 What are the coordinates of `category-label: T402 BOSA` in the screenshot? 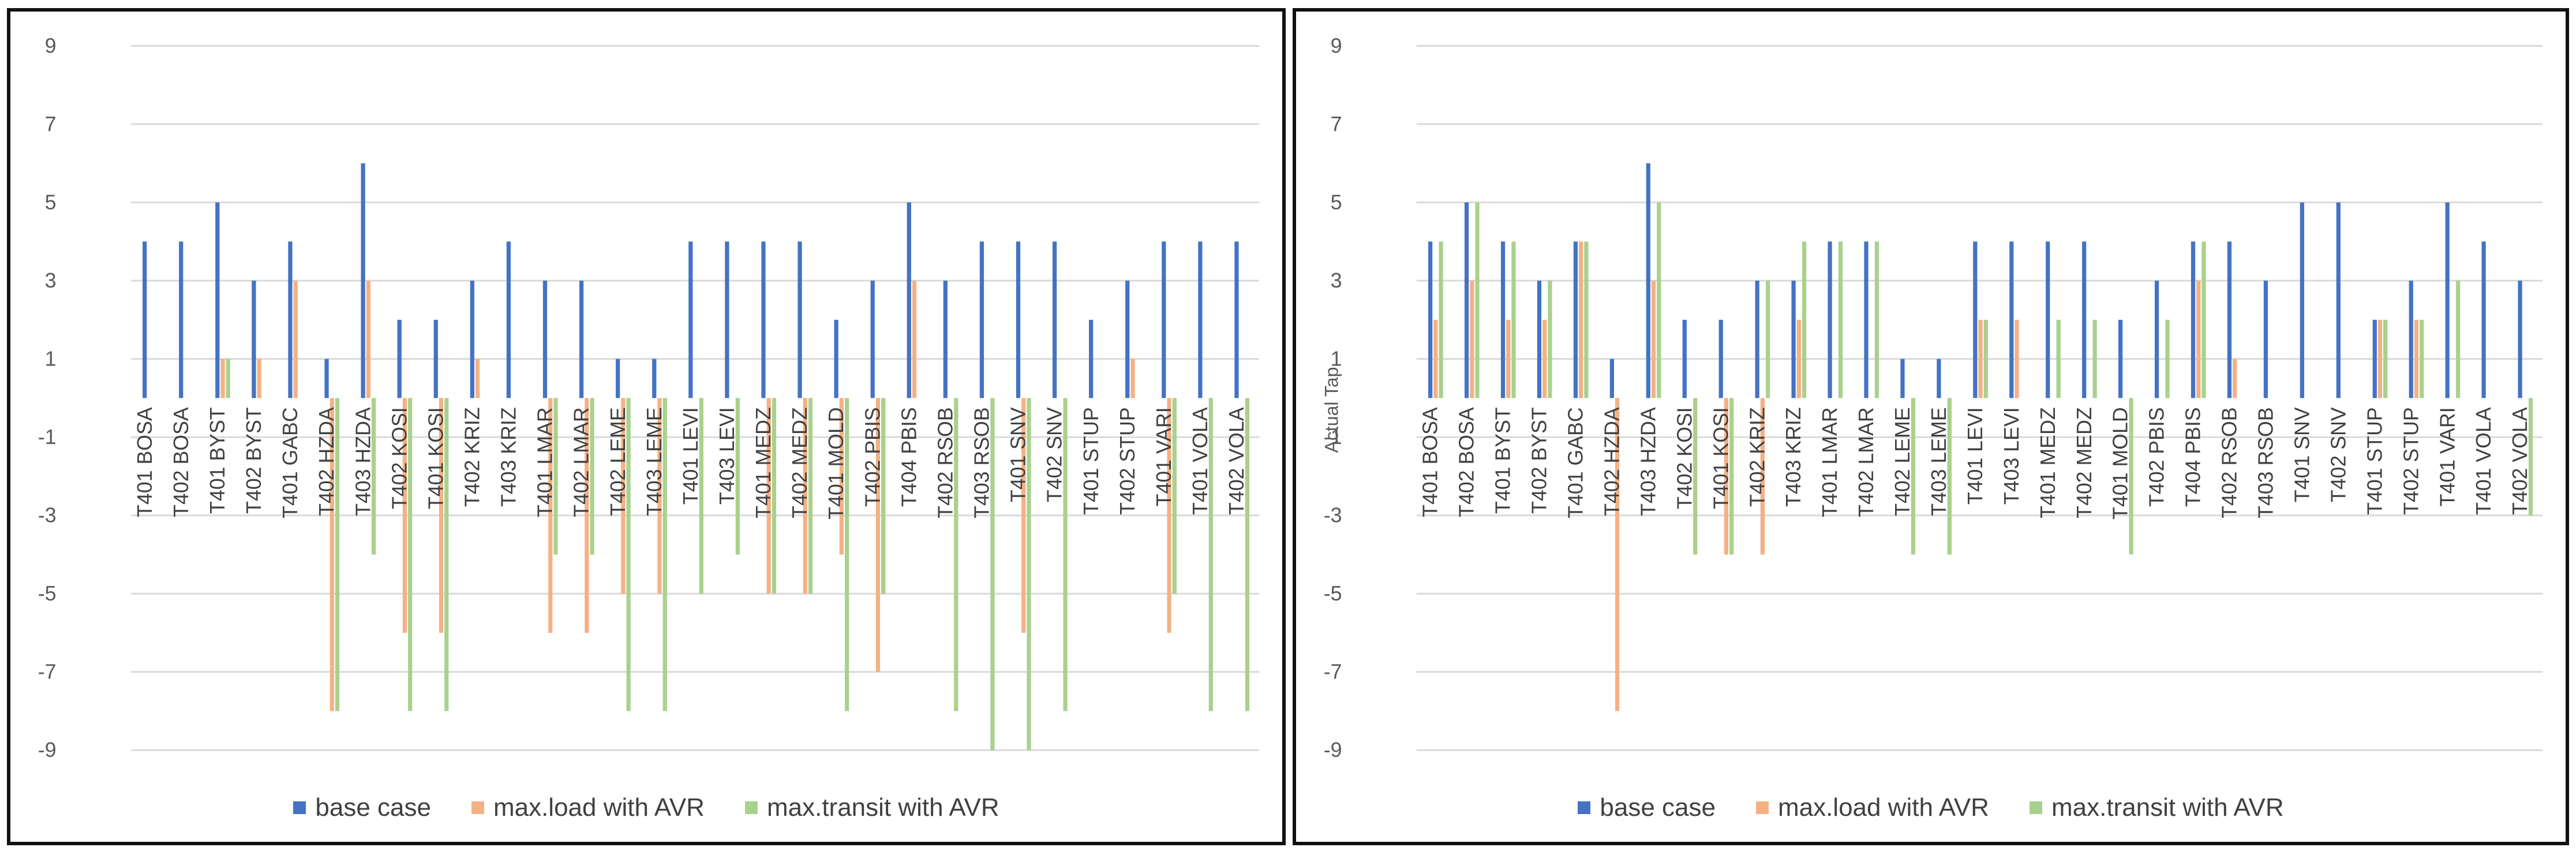 It's located at (181, 462).